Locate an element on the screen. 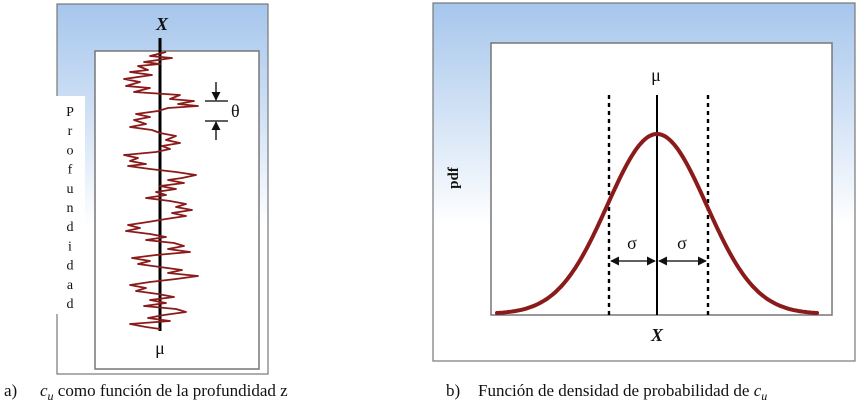  panel-a-caption-text: como función de la profundidad z is located at coordinates (171, 390).